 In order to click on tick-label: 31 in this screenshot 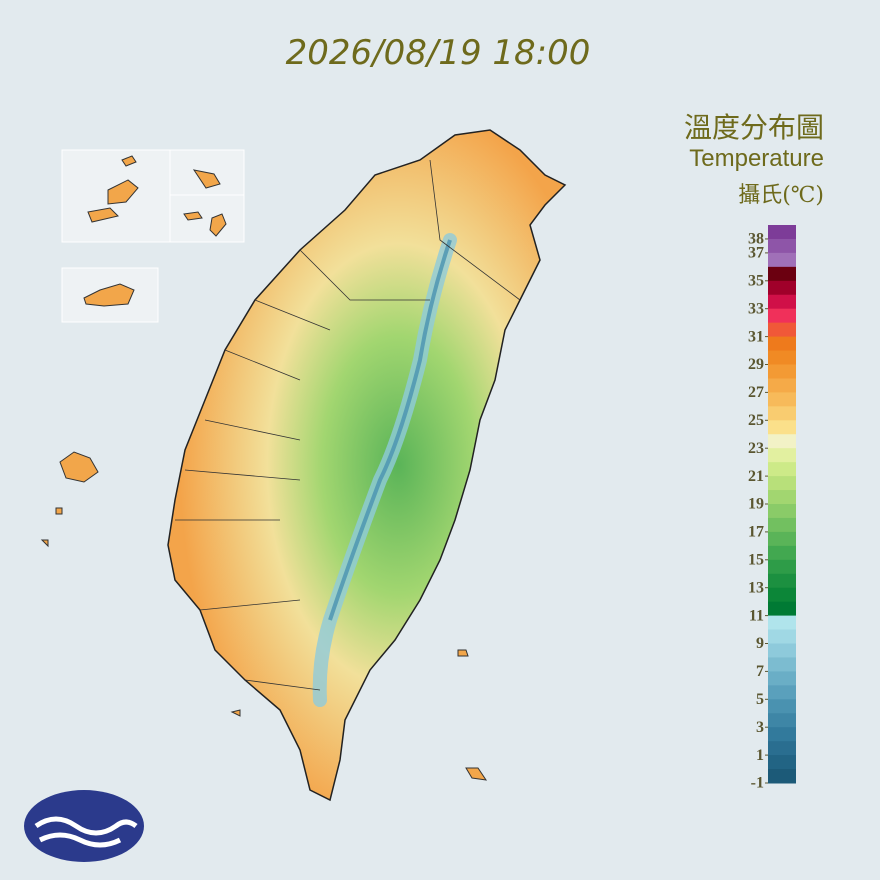, I will do `click(756, 336)`.